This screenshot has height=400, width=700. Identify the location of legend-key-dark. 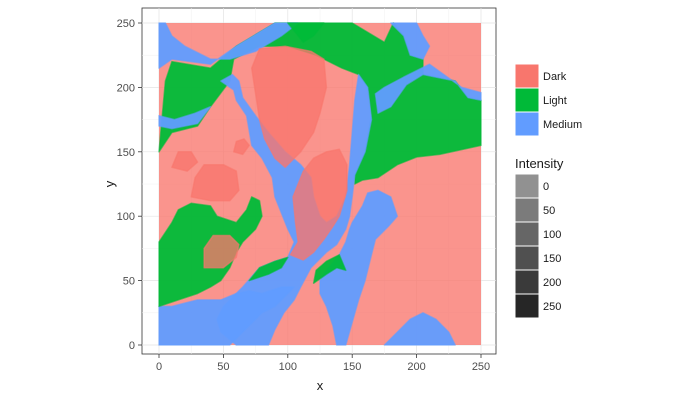
(527, 76).